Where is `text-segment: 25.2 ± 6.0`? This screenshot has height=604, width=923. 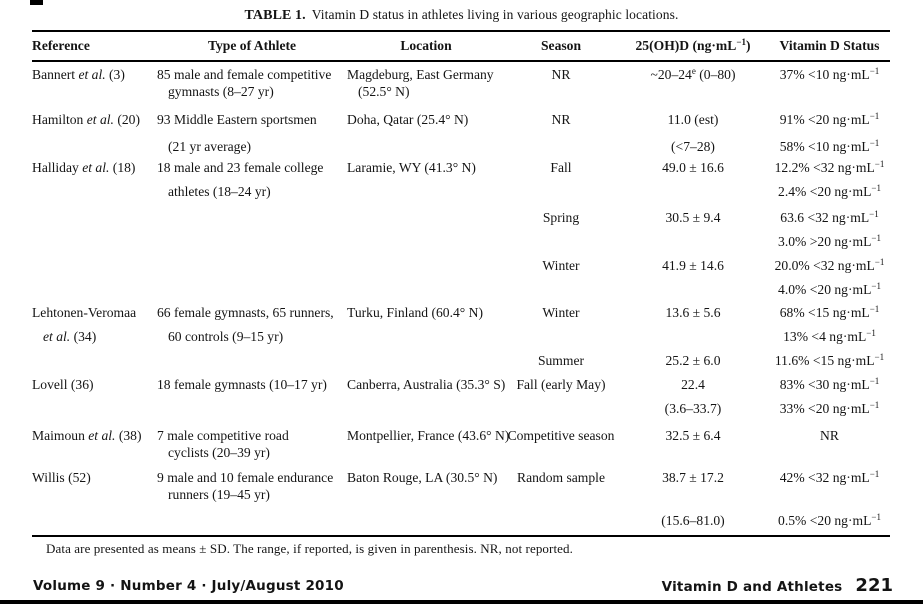 text-segment: 25.2 ± 6.0 is located at coordinates (693, 360).